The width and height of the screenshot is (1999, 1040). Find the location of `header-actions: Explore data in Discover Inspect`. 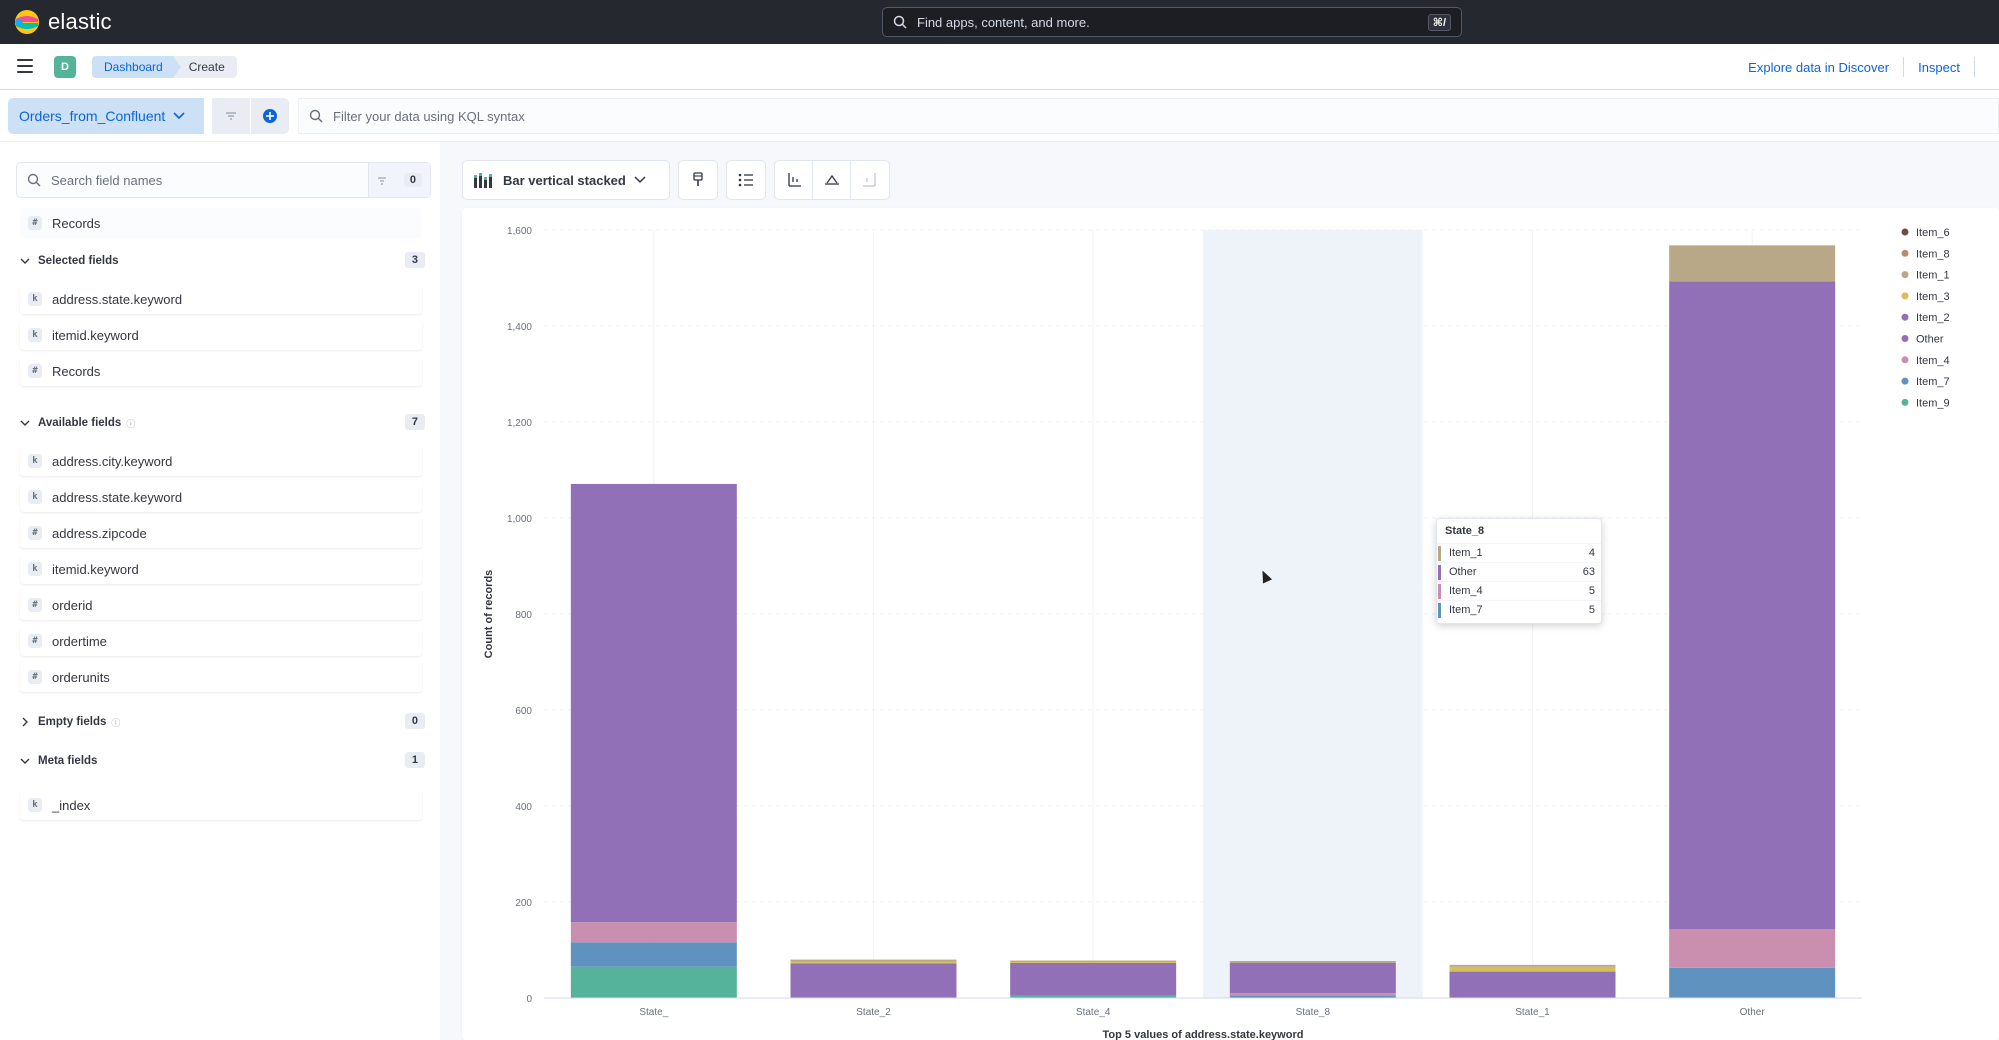

header-actions: Explore data in Discover Inspect is located at coordinates (1861, 67).